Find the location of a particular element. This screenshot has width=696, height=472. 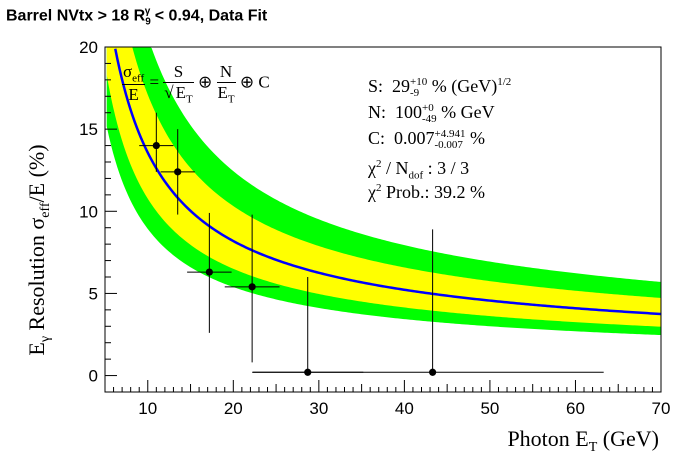

y-tick-label: 15 is located at coordinates (88, 129).